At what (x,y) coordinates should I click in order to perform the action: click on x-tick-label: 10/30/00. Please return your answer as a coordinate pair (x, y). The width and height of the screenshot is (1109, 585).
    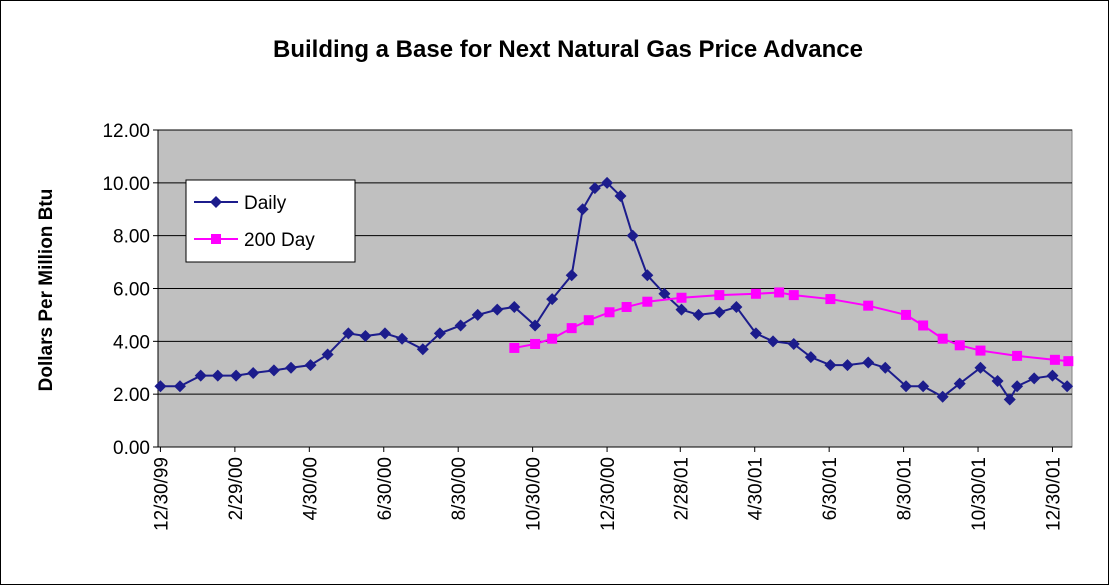
    Looking at the image, I should click on (534, 494).